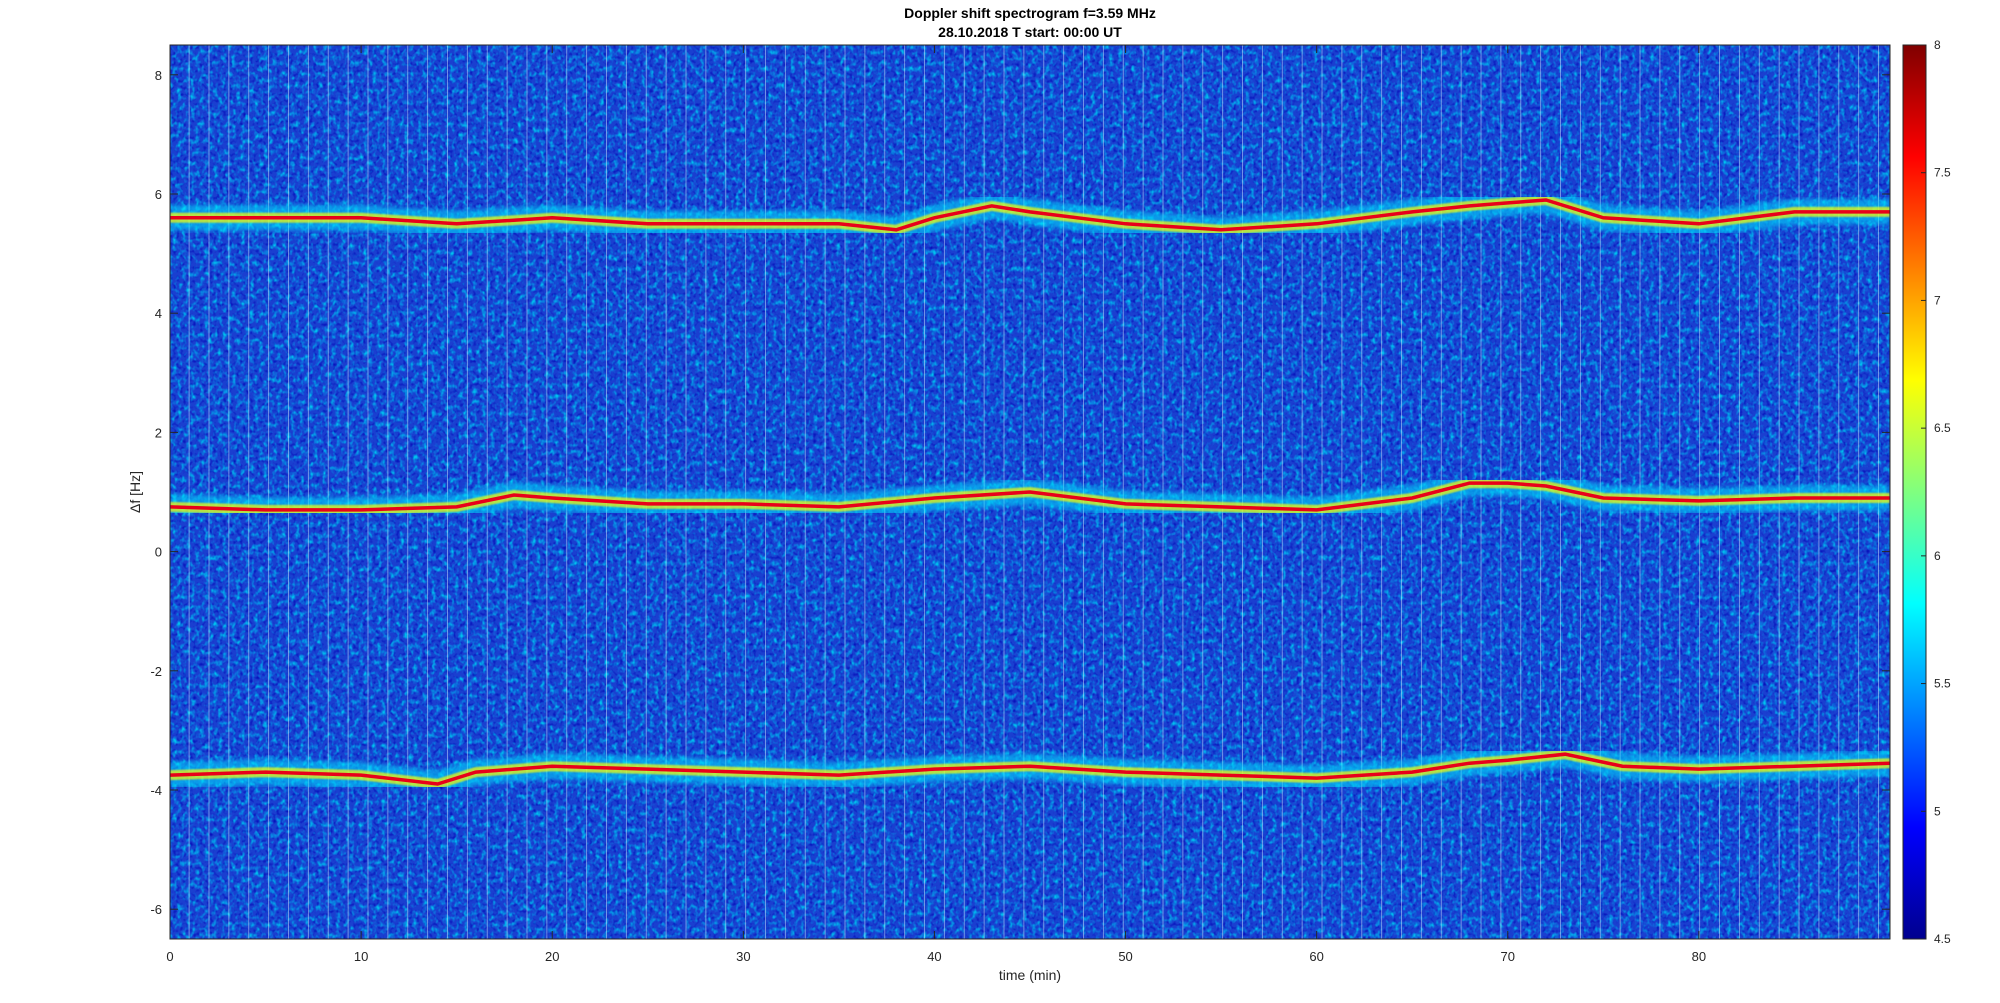 This screenshot has width=2000, height=1003. I want to click on x-tick-label: 80, so click(1699, 956).